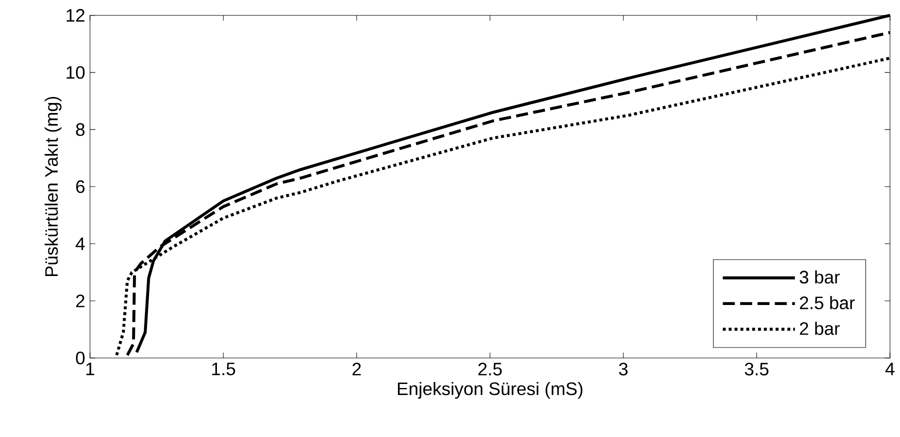 This screenshot has width=900, height=437. Describe the element at coordinates (75, 15) in the screenshot. I see `y-tick-label: 12` at that location.